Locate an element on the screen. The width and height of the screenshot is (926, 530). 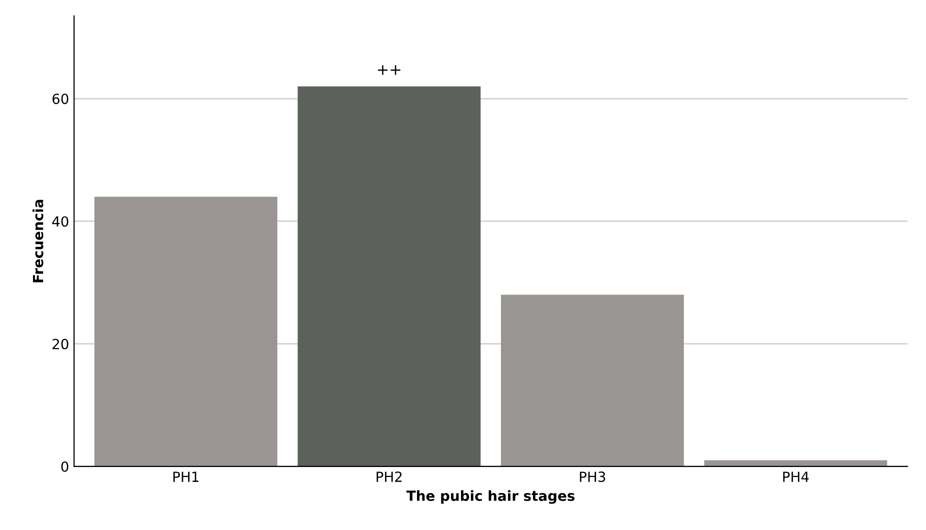
y-tick-label: 40 is located at coordinates (60, 221).